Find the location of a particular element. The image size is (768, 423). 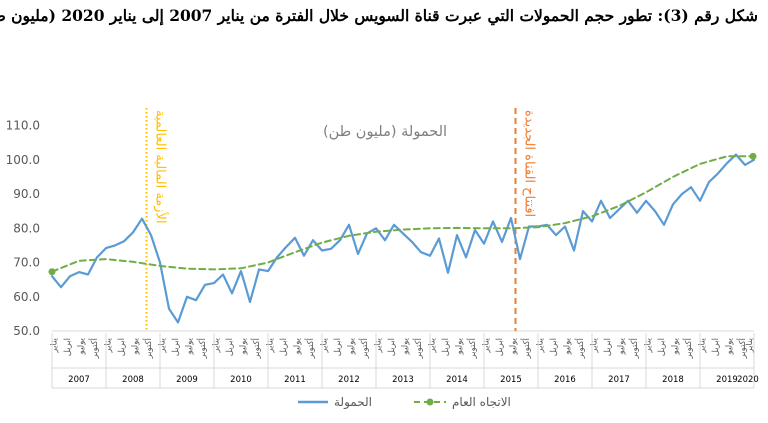

x-year-label: 2008 is located at coordinates (133, 380).